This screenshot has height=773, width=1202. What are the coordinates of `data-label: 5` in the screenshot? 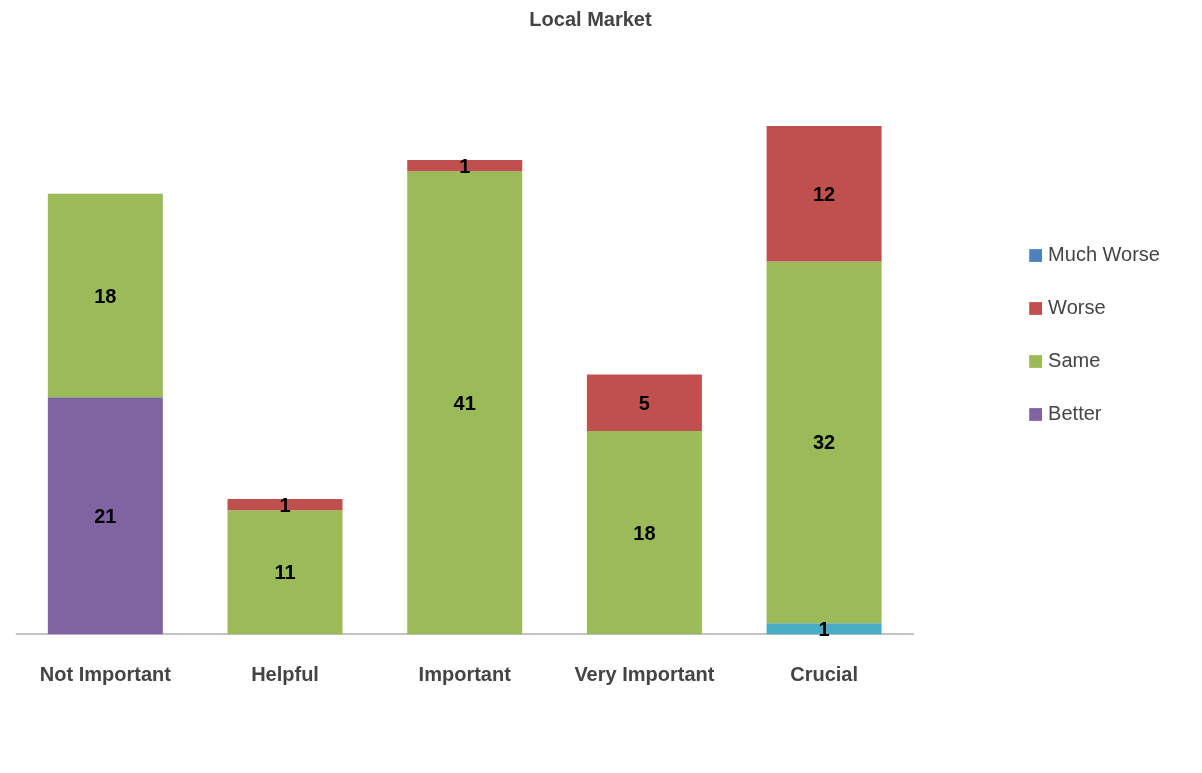 It's located at (644, 402).